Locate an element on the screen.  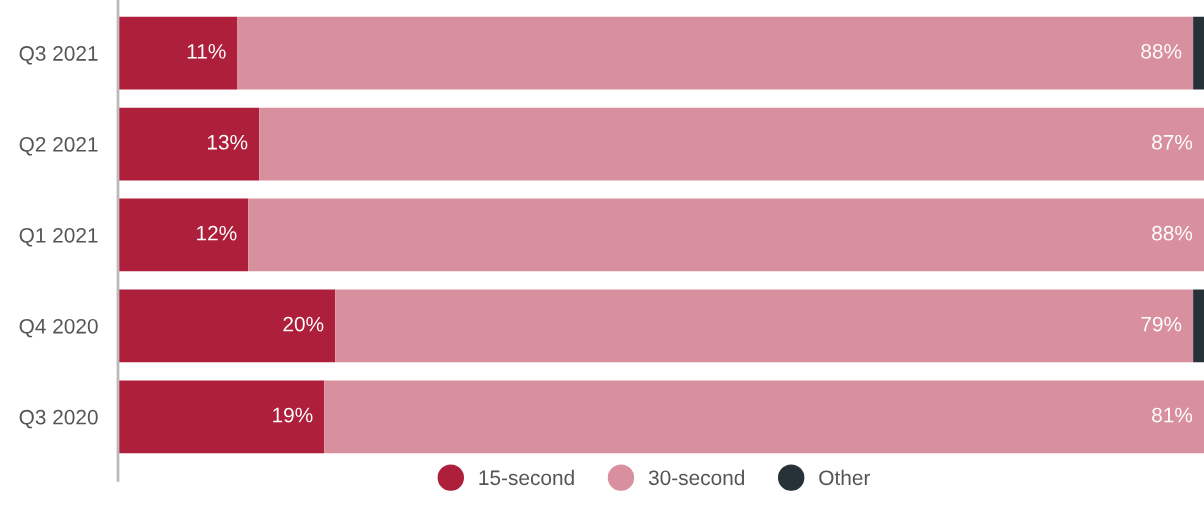
data-label: 19% is located at coordinates (293, 415).